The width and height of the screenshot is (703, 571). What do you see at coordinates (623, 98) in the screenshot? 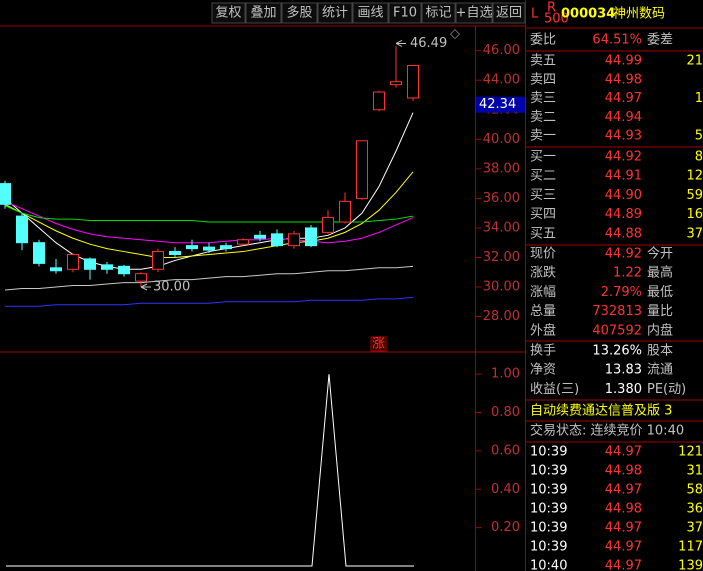
I see `book-price: 44.97` at bounding box center [623, 98].